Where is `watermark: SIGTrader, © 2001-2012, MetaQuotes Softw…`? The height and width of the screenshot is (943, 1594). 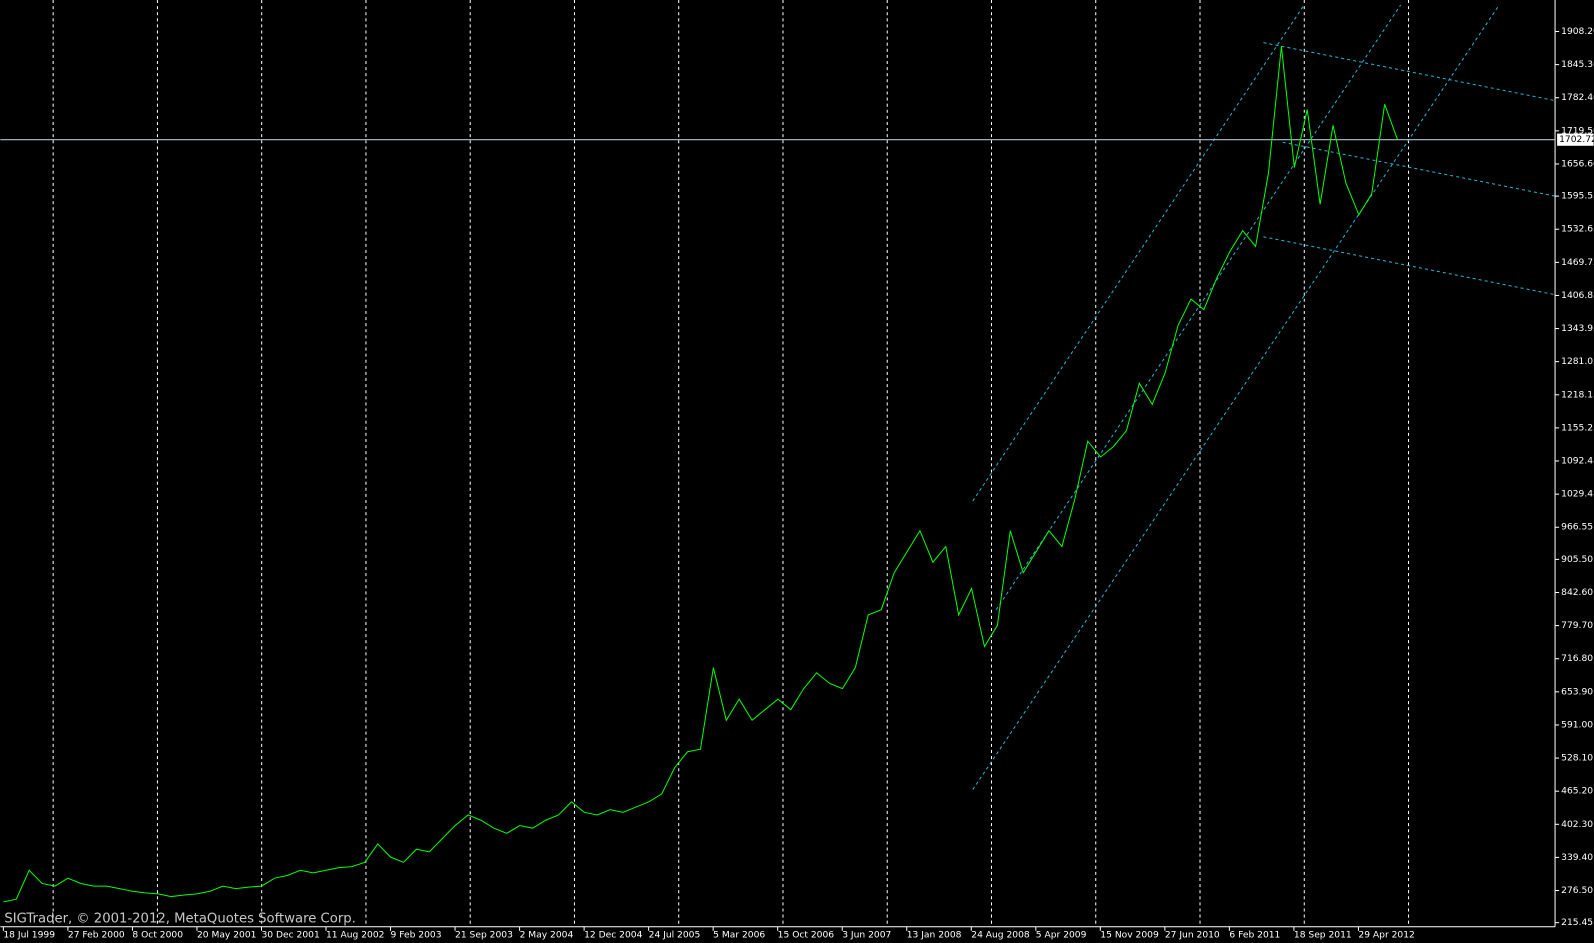 watermark: SIGTrader, © 2001-2012, MetaQuotes Softw… is located at coordinates (179, 919).